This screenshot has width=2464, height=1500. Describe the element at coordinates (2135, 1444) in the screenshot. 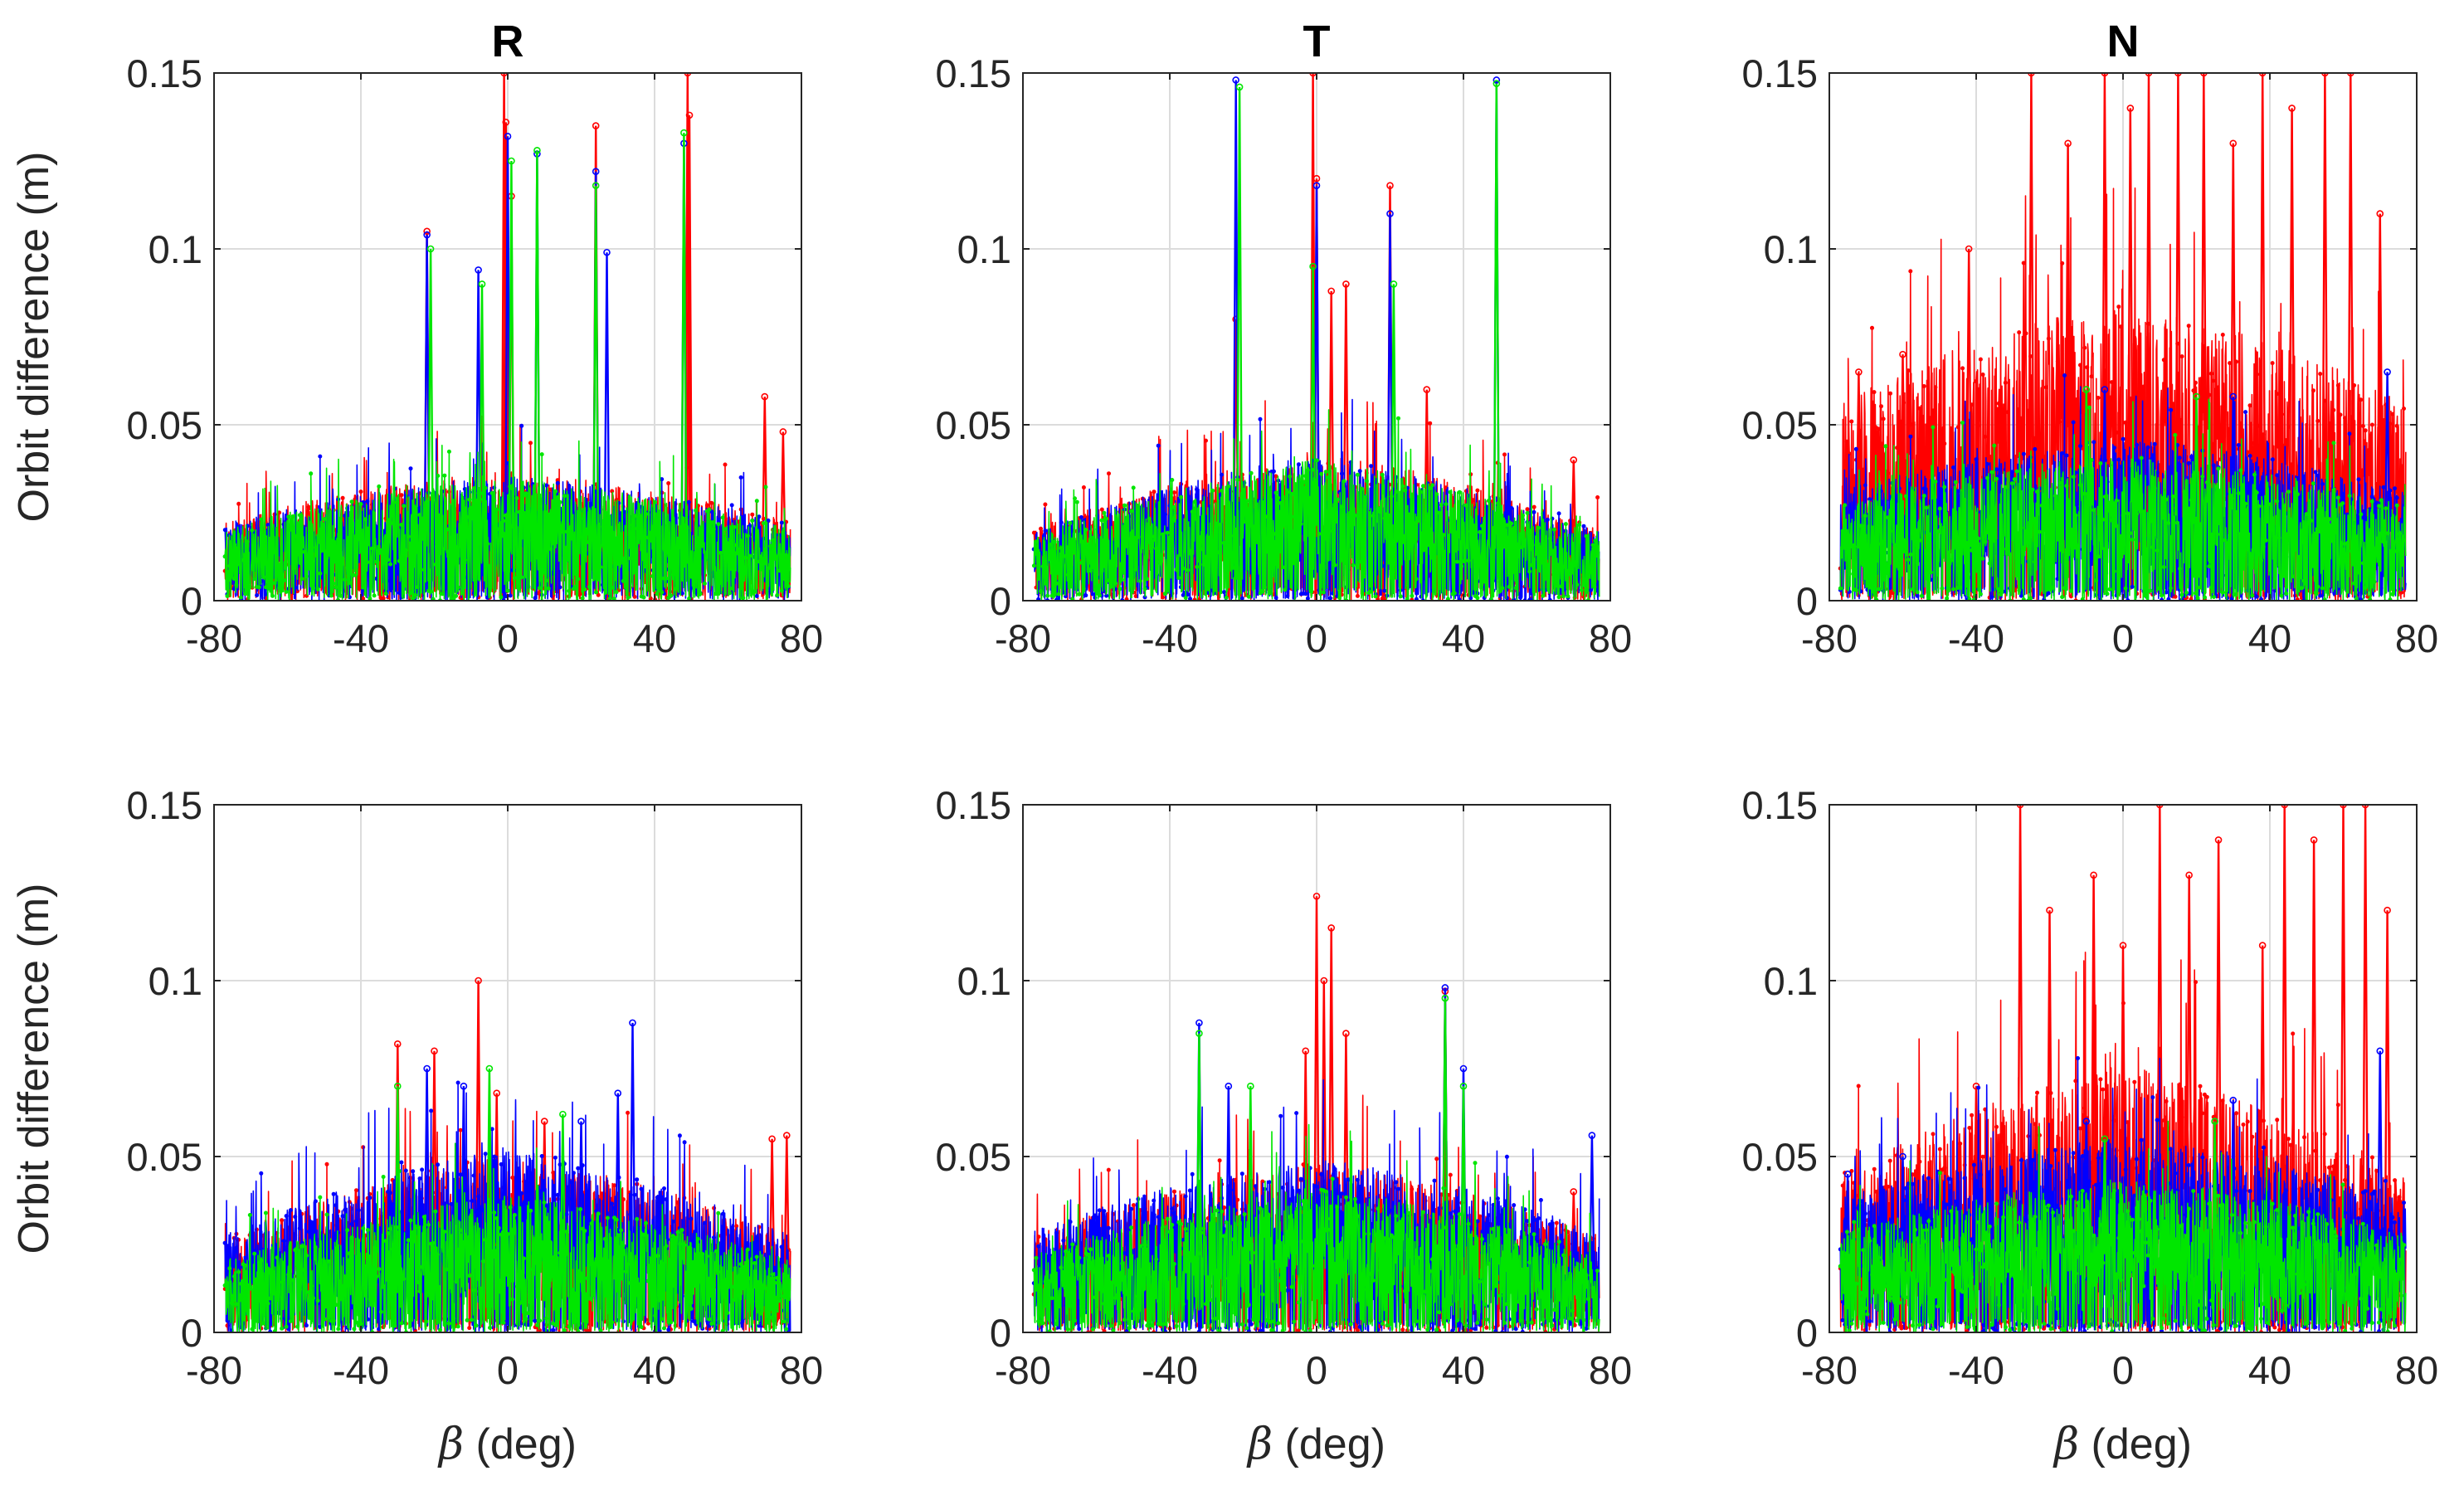

I see `panel-2-3-xlabel-unit: (deg)` at that location.